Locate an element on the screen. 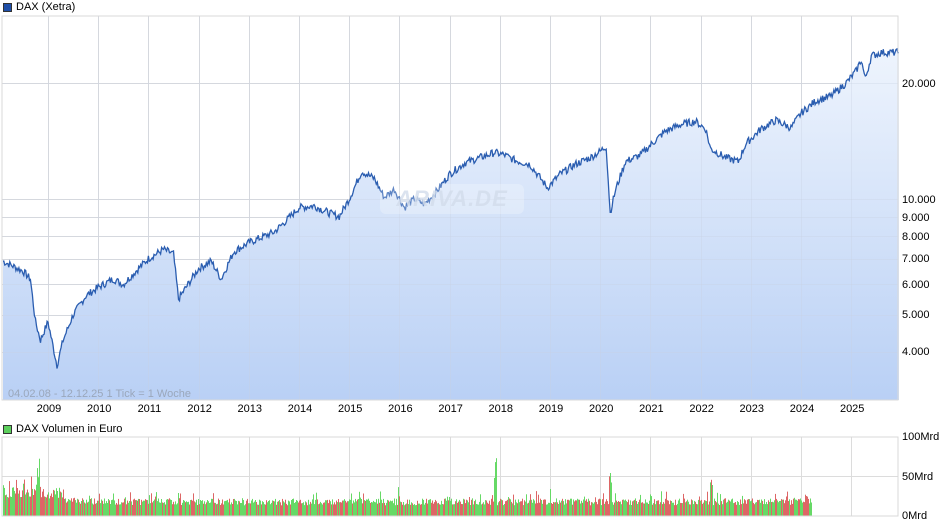 This screenshot has width=940, height=526. price-y-tick: 5.000 is located at coordinates (916, 315).